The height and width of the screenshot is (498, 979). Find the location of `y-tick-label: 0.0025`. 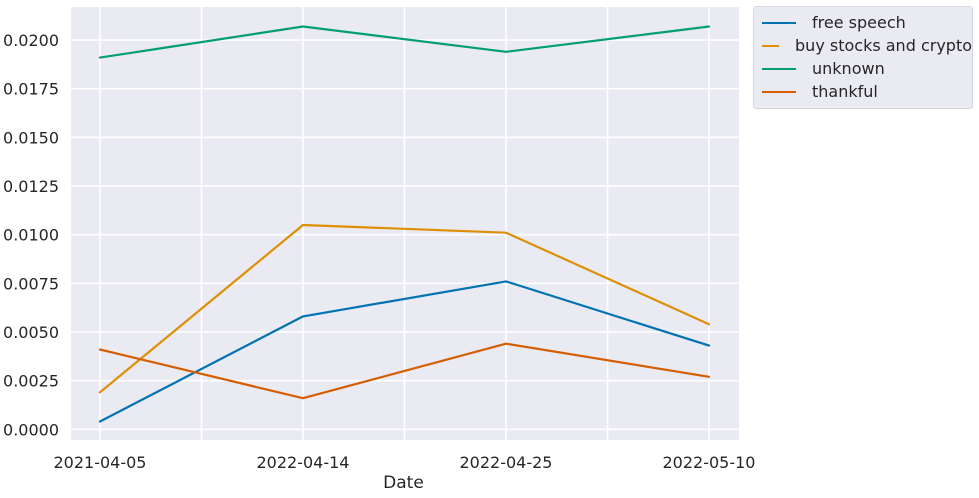

y-tick-label: 0.0025 is located at coordinates (31, 381).